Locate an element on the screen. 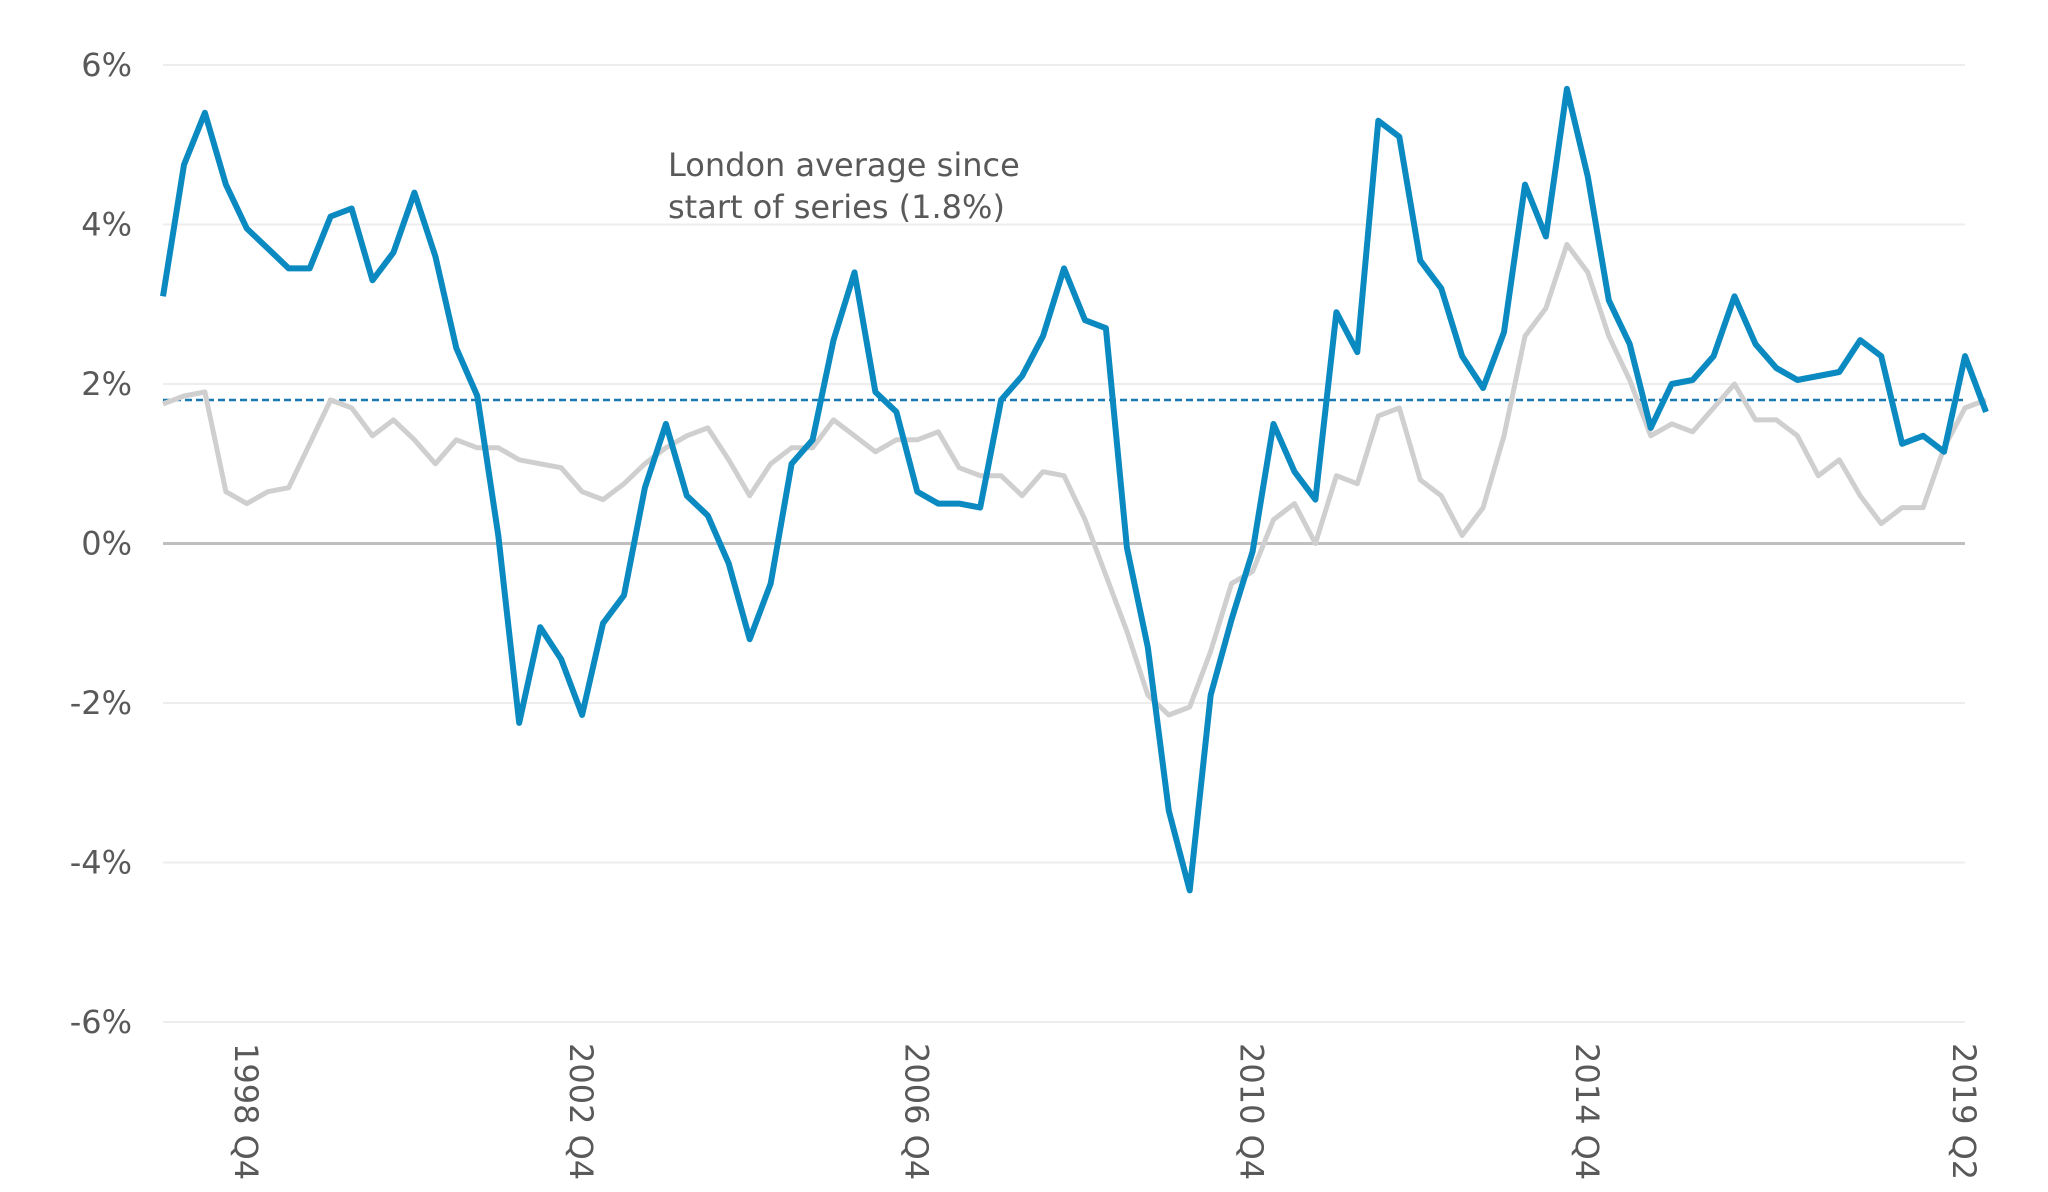 This screenshot has height=1192, width=2048. y-tick-label: -4% is located at coordinates (101, 863).